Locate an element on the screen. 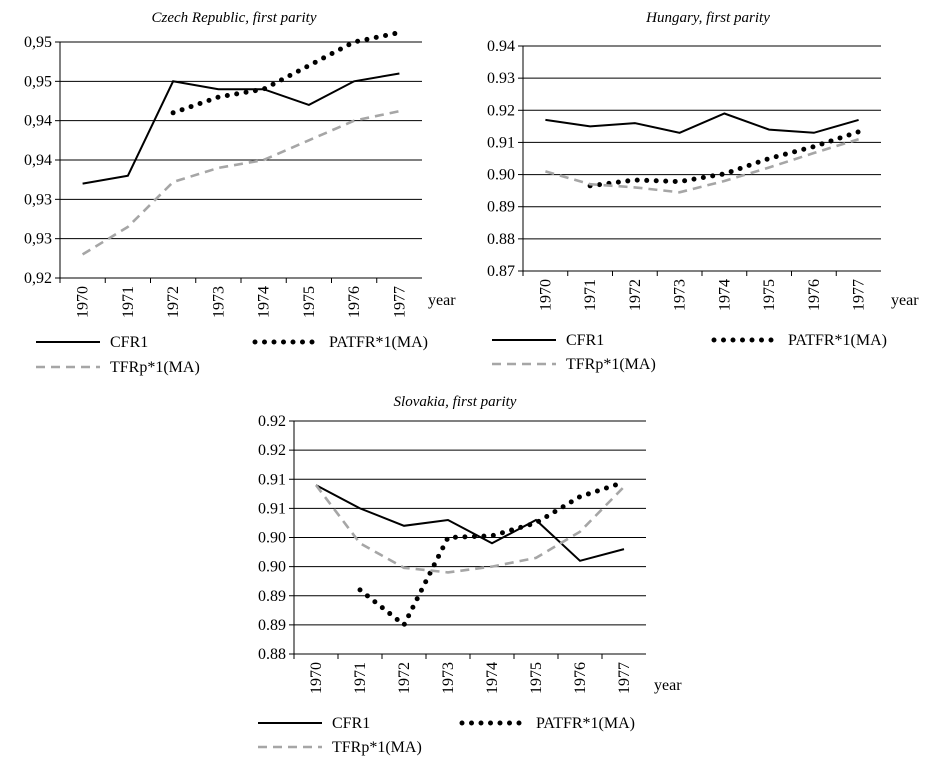  y-tick-label: 0.93 is located at coordinates (501, 78).